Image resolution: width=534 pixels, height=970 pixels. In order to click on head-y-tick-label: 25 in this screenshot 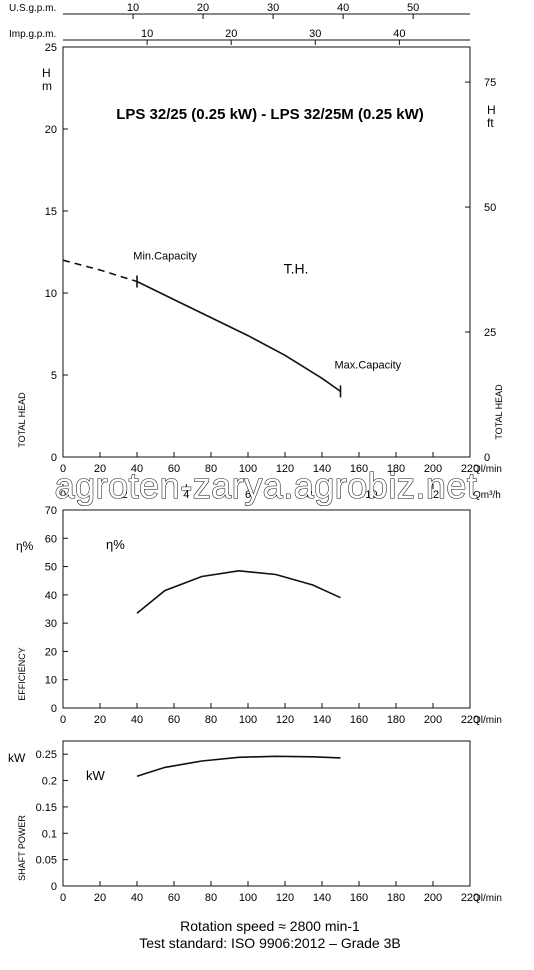, I will do `click(51, 48)`.